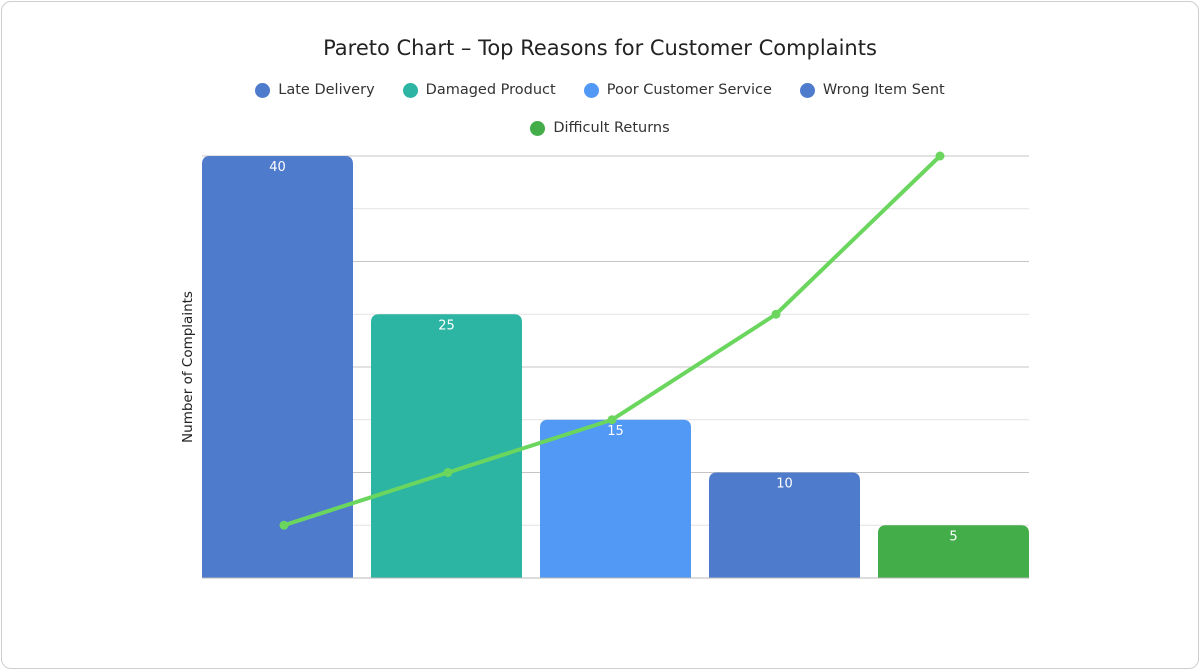 This screenshot has width=1200, height=670. I want to click on legend-label: Difficult Returns, so click(611, 128).